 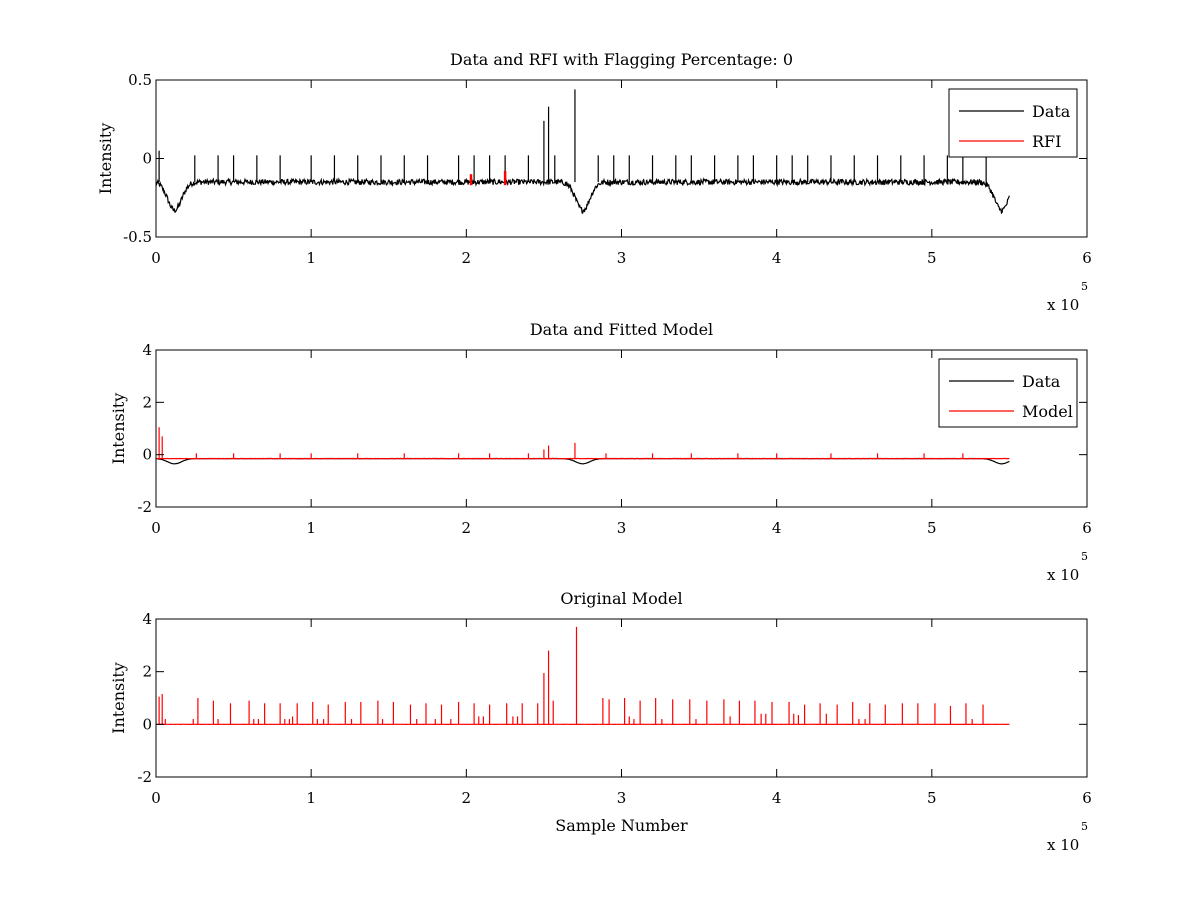 I want to click on xtick-label-2-4: 4, so click(x=777, y=528).